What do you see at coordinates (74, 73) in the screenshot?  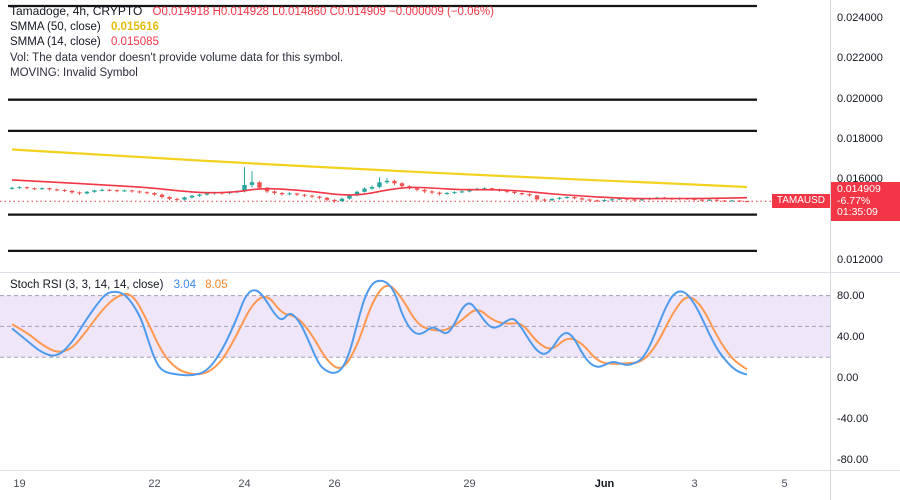 I see `moving-note: MOVING: Invalid Symbol` at bounding box center [74, 73].